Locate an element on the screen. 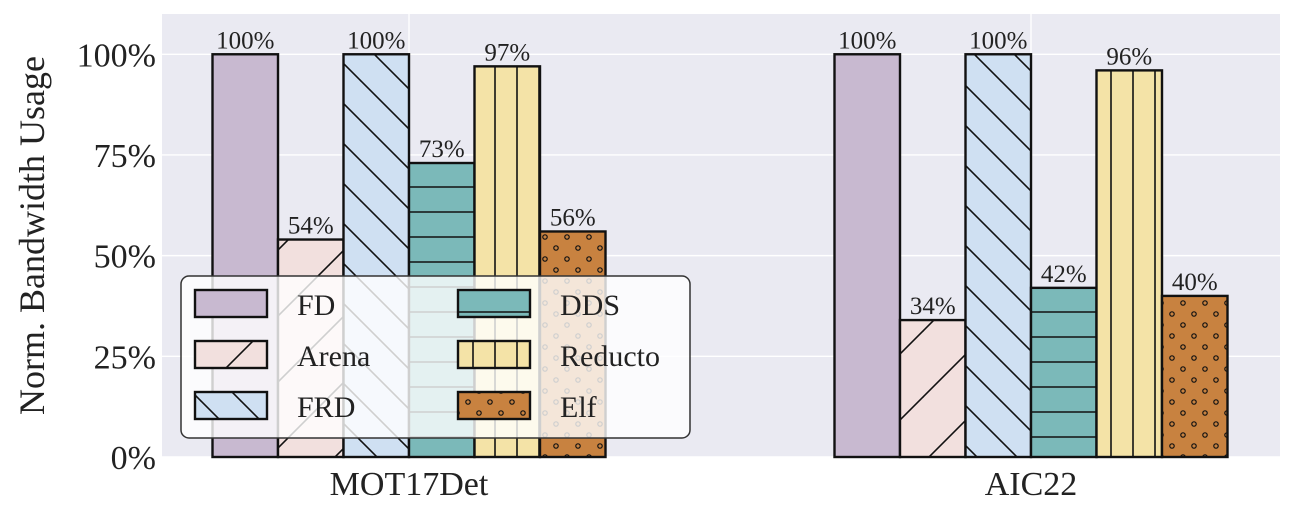  legend-swatch-outline-arena is located at coordinates (231, 354).